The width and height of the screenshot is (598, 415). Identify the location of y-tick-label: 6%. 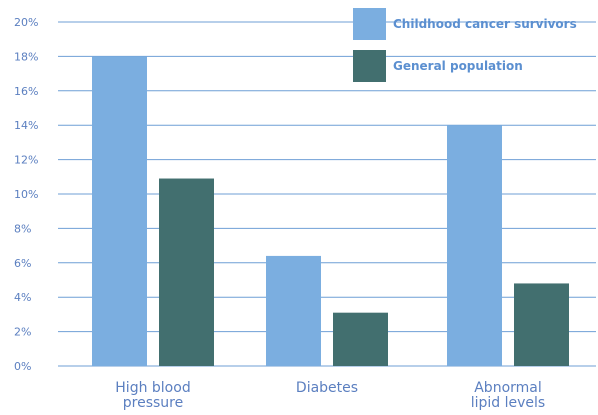
(22, 263).